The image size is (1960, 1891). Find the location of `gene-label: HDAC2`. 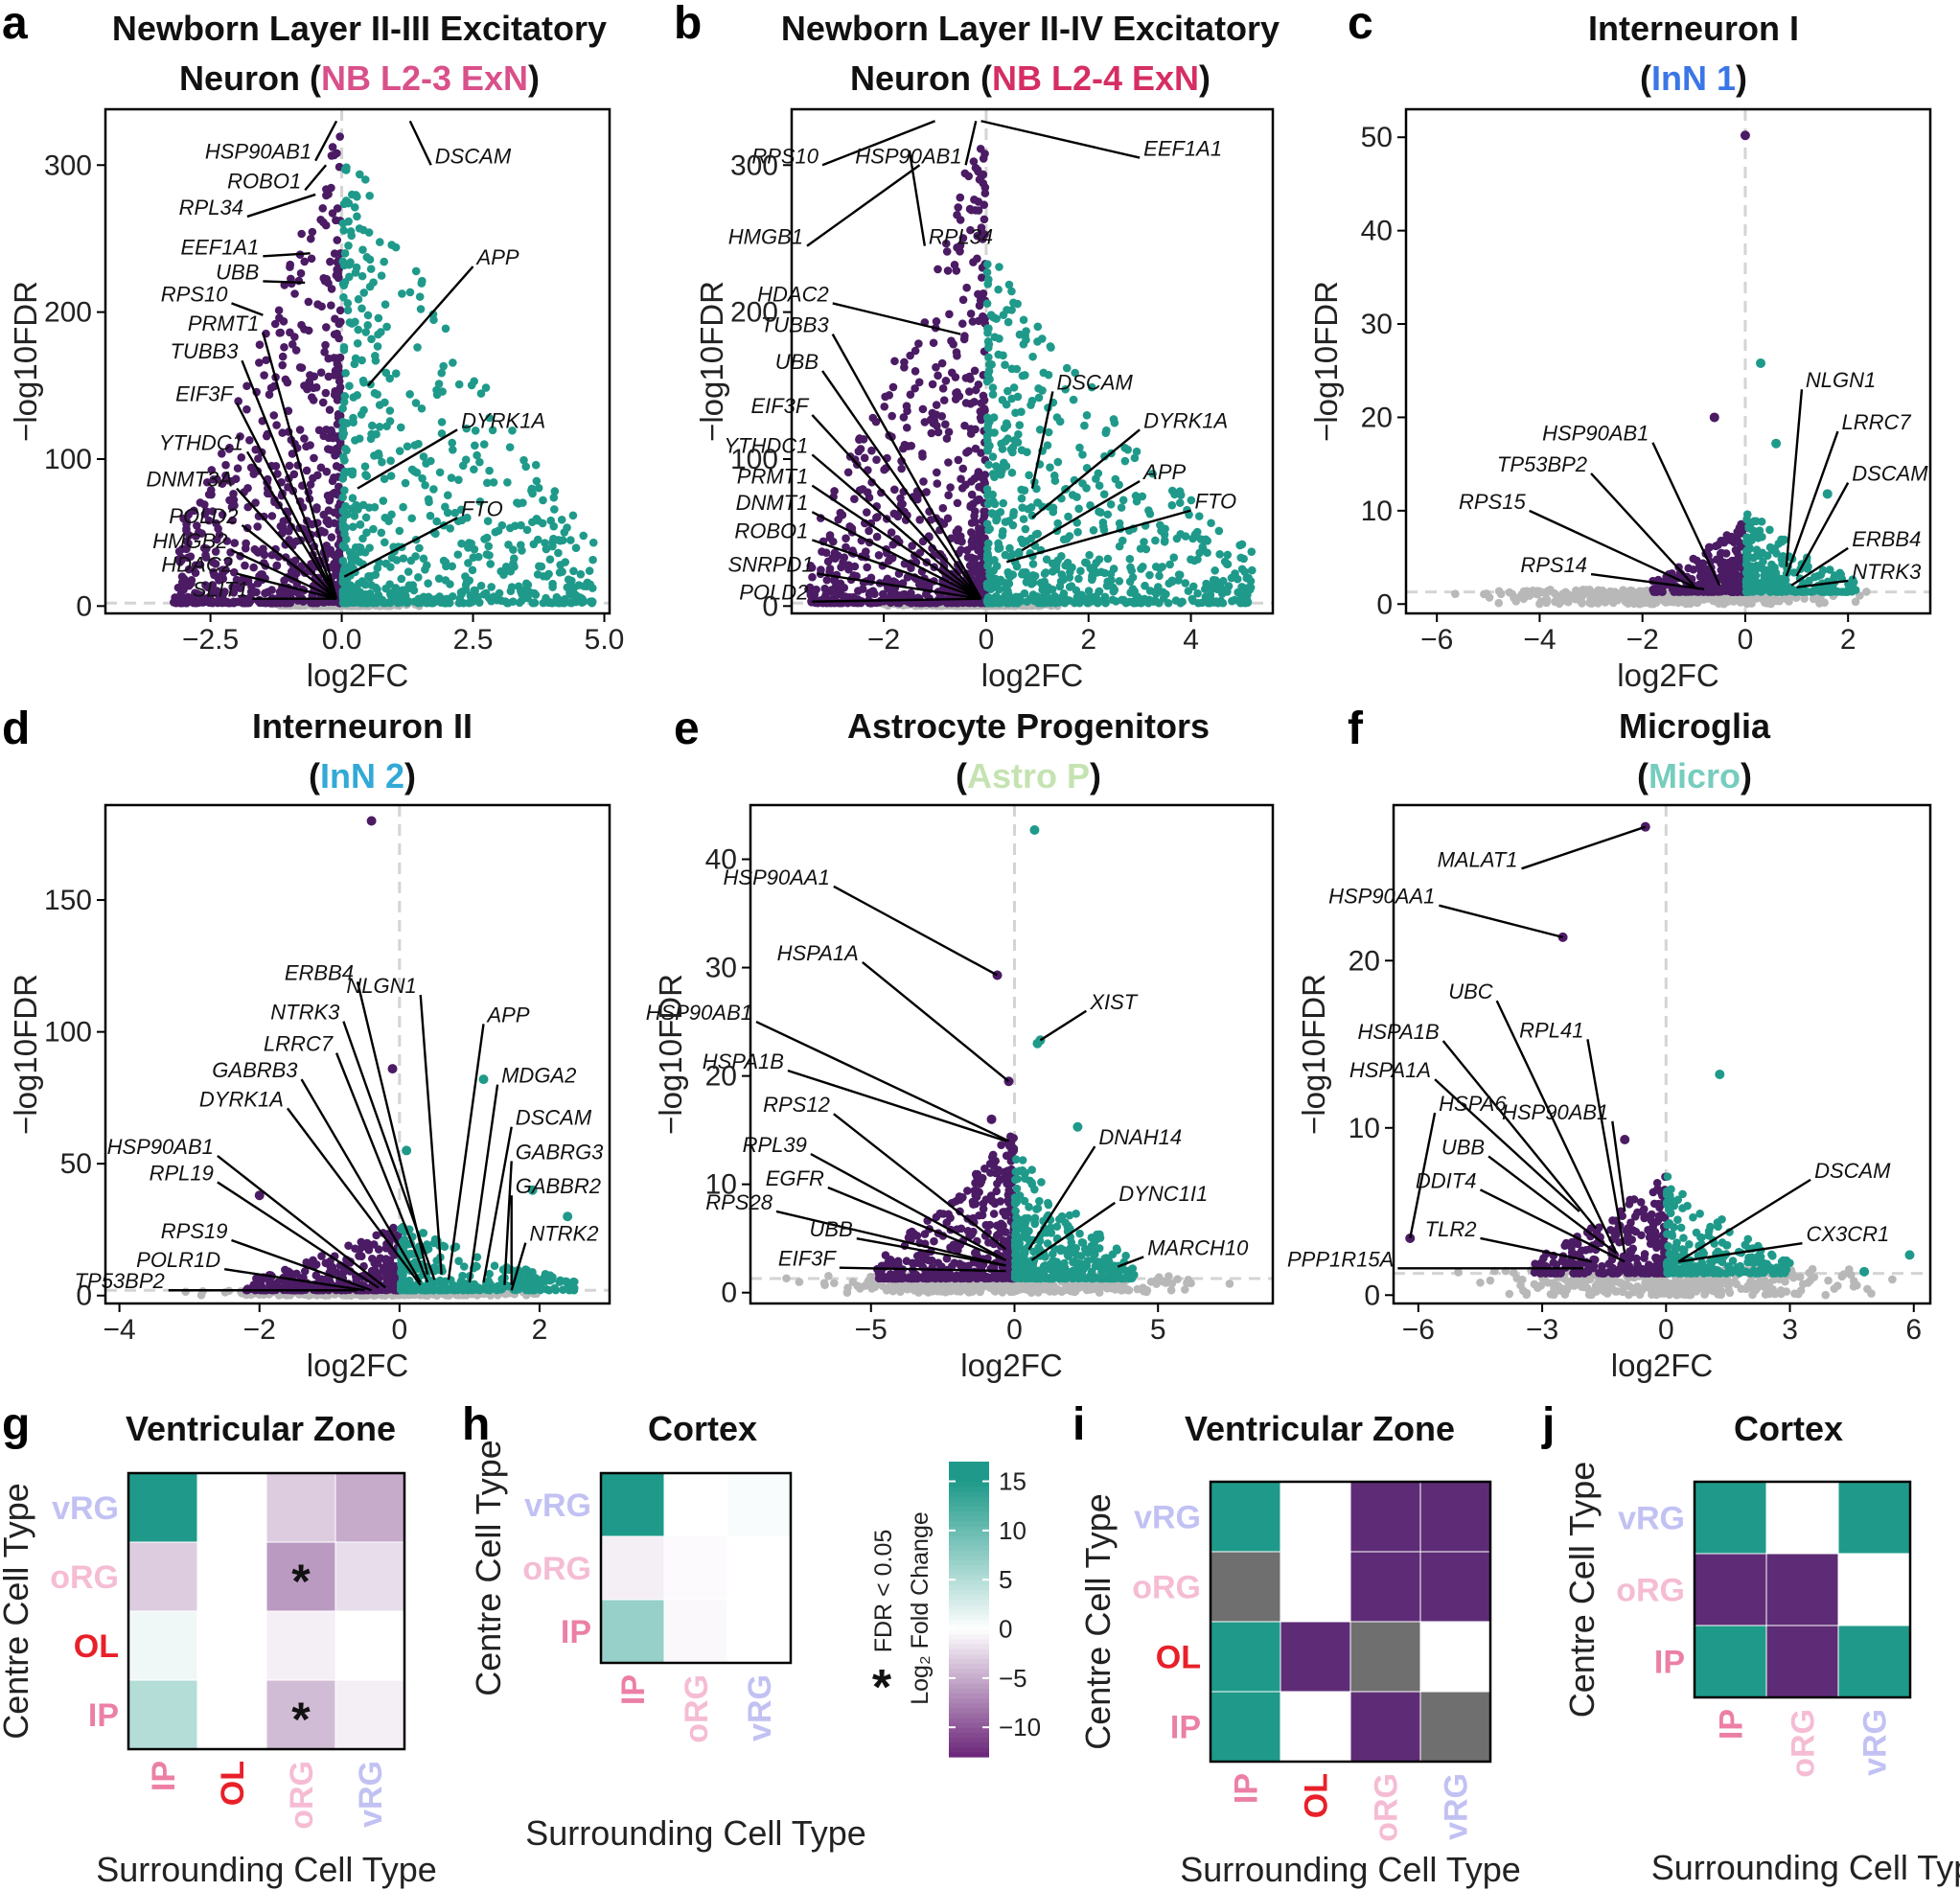

gene-label: HDAC2 is located at coordinates (197, 565).